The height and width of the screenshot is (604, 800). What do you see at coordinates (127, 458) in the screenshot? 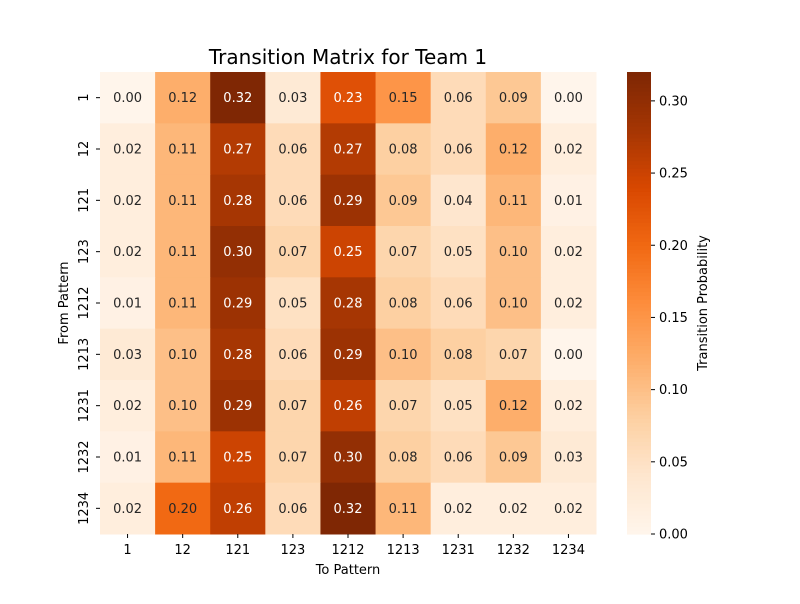
I see `cell-value-label: 0.01` at bounding box center [127, 458].